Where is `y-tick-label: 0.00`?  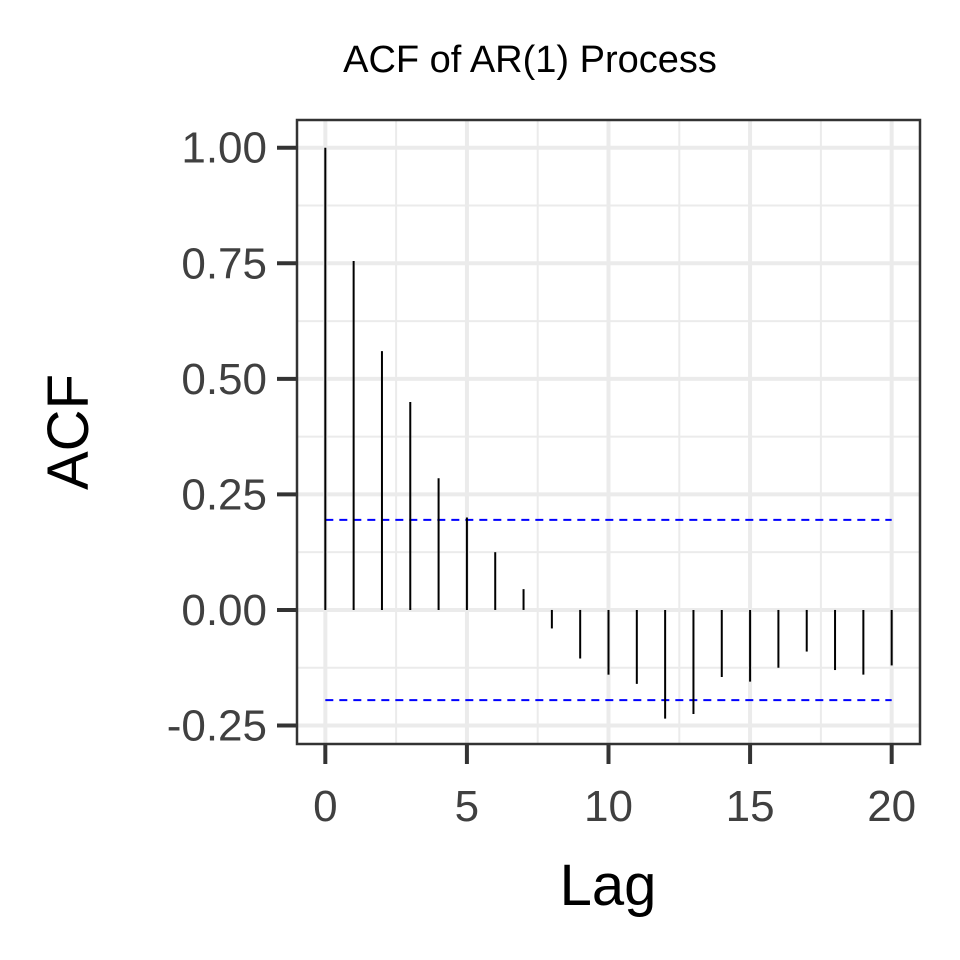
y-tick-label: 0.00 is located at coordinates (224, 610).